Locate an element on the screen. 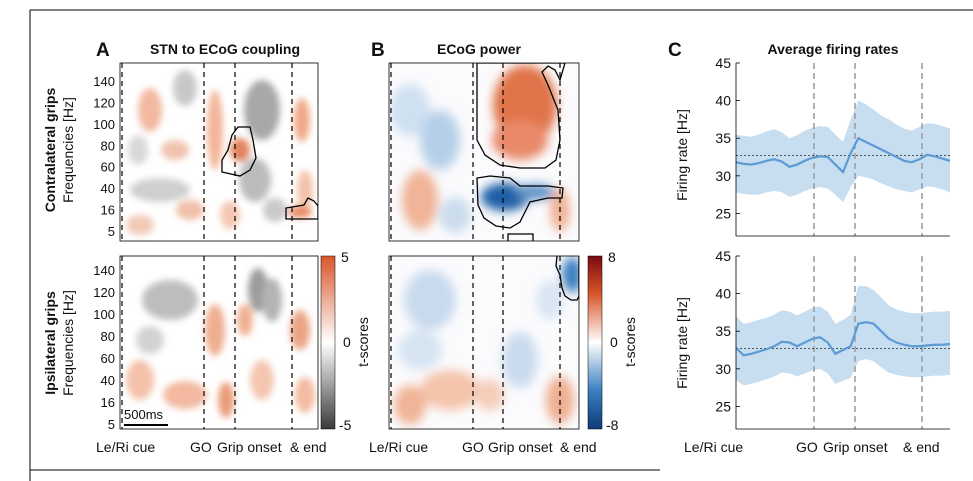 The height and width of the screenshot is (481, 973). b-xlabel-grip: Grip onset is located at coordinates (520, 447).